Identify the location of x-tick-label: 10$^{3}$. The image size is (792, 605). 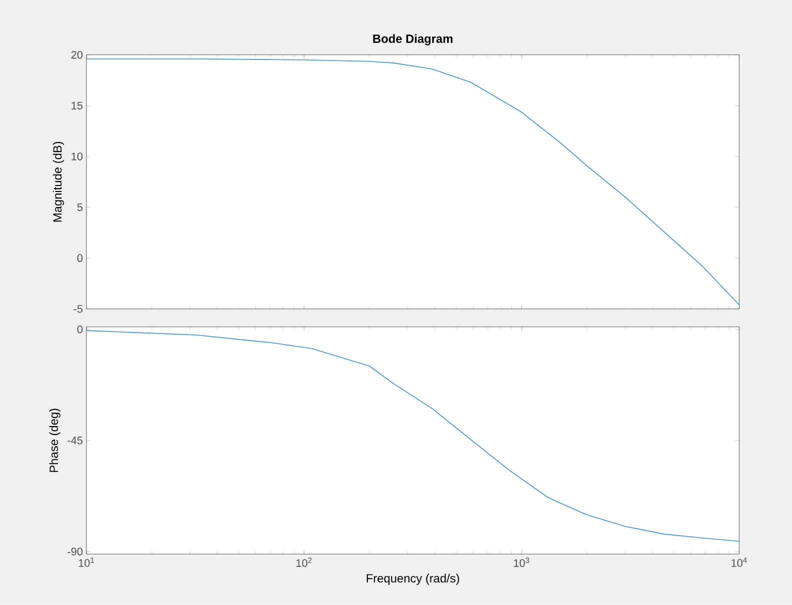
(522, 563).